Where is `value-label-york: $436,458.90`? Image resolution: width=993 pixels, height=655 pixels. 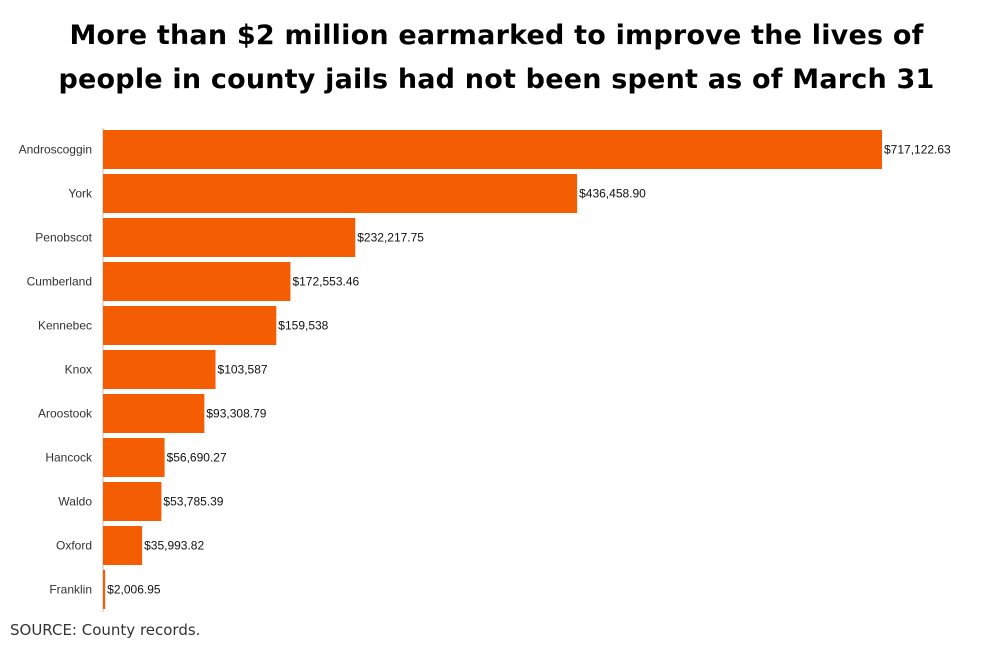
value-label-york: $436,458.90 is located at coordinates (612, 194).